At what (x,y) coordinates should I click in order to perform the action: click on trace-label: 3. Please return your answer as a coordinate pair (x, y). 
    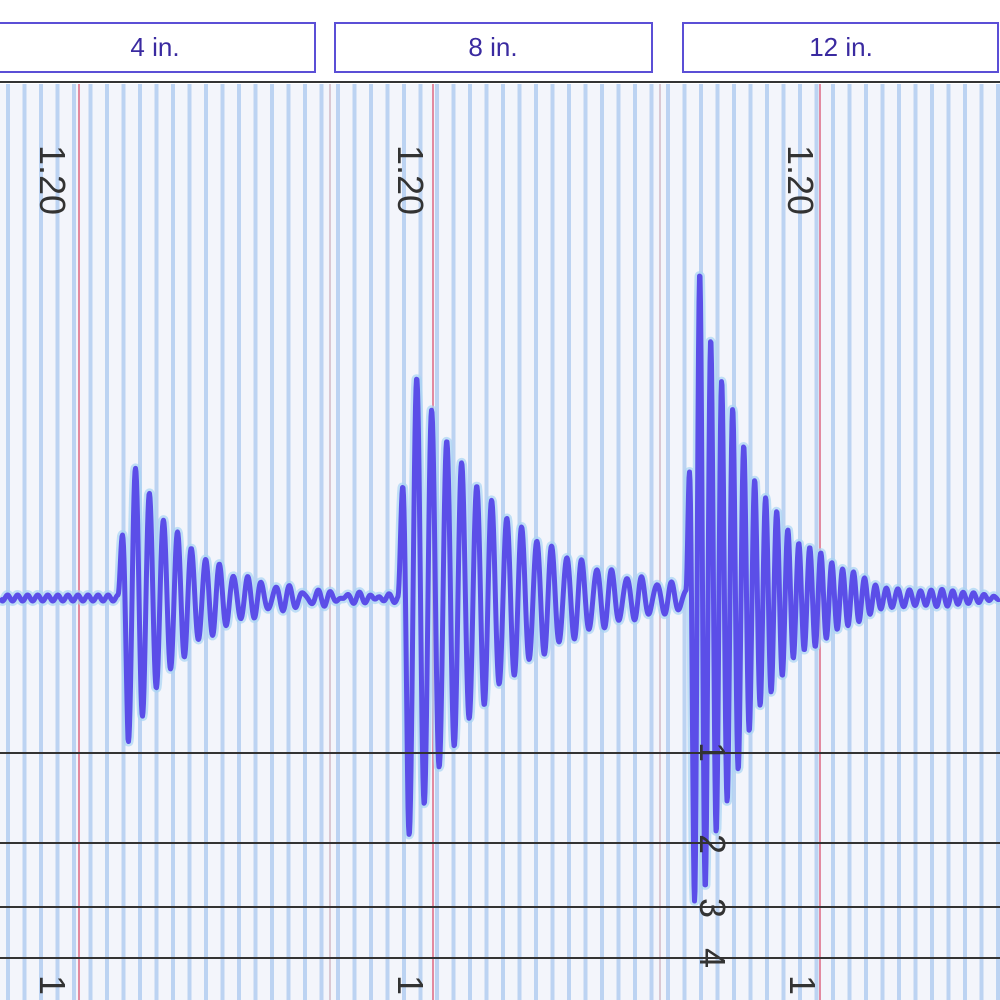
    Looking at the image, I should click on (712, 908).